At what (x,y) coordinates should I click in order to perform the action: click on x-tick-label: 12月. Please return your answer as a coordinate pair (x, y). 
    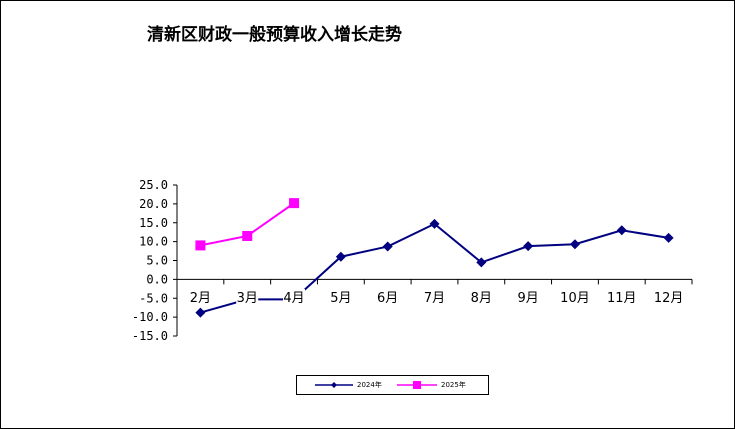
    Looking at the image, I should click on (669, 298).